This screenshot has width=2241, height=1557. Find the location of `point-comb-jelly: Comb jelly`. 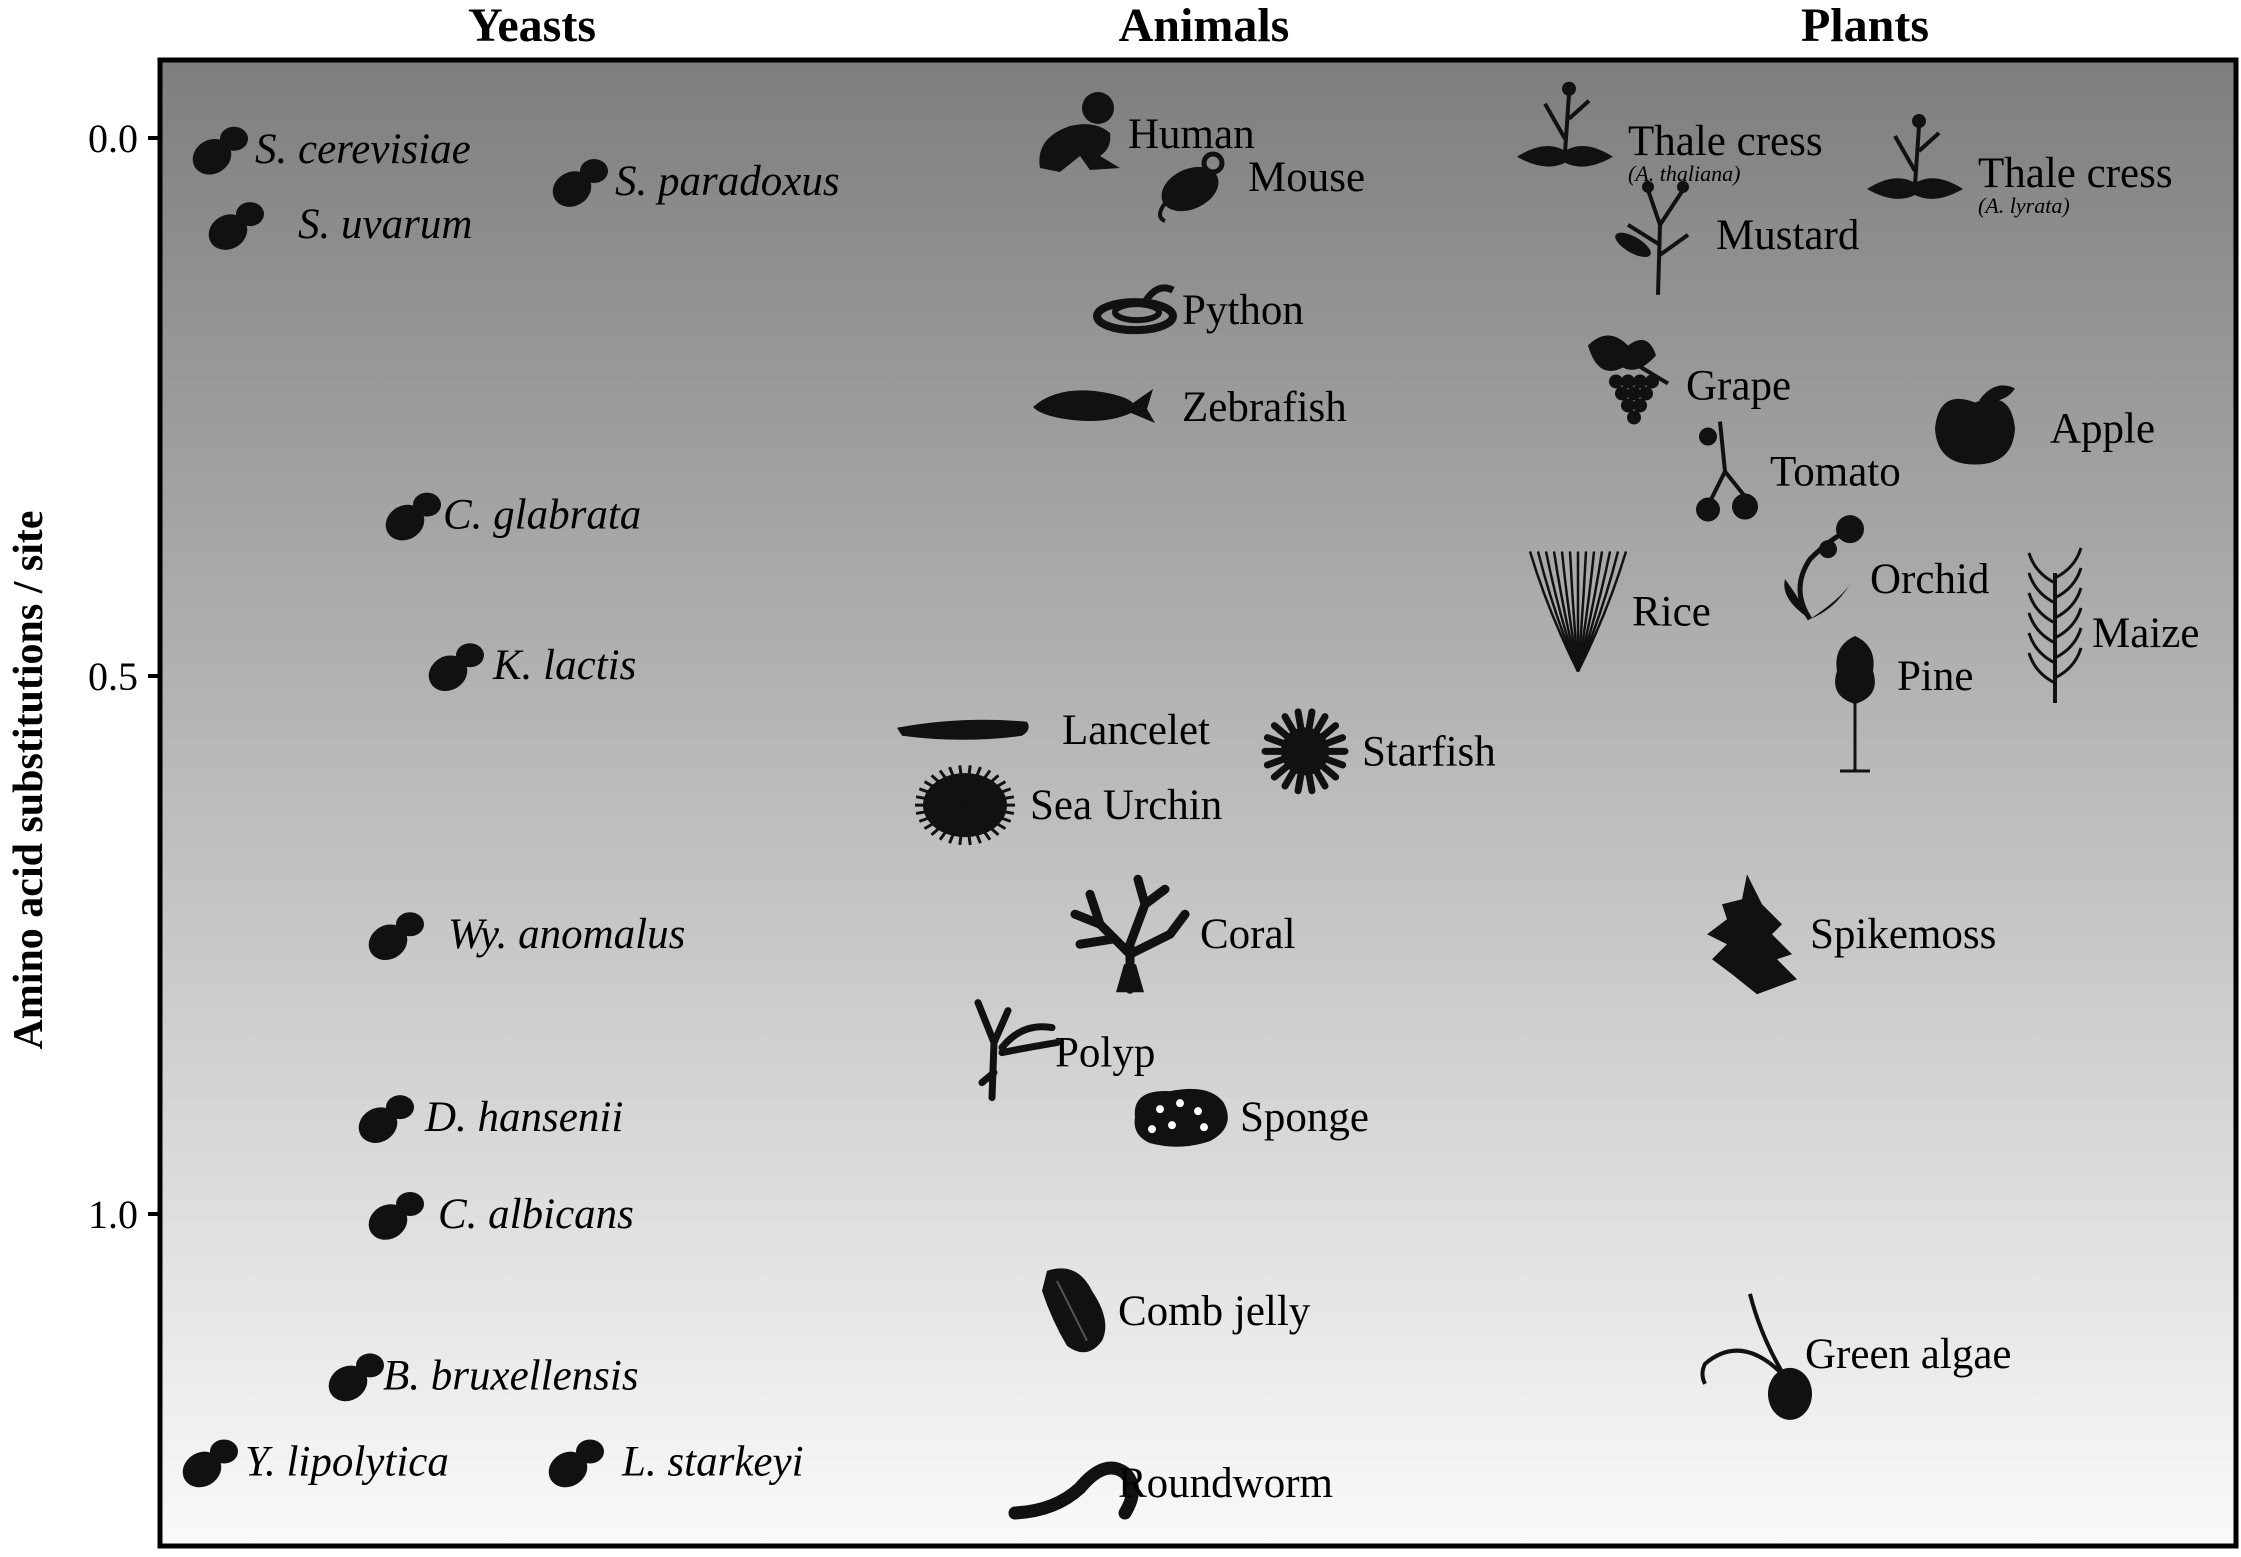

point-comb-jelly: Comb jelly is located at coordinates (1176, 1310).